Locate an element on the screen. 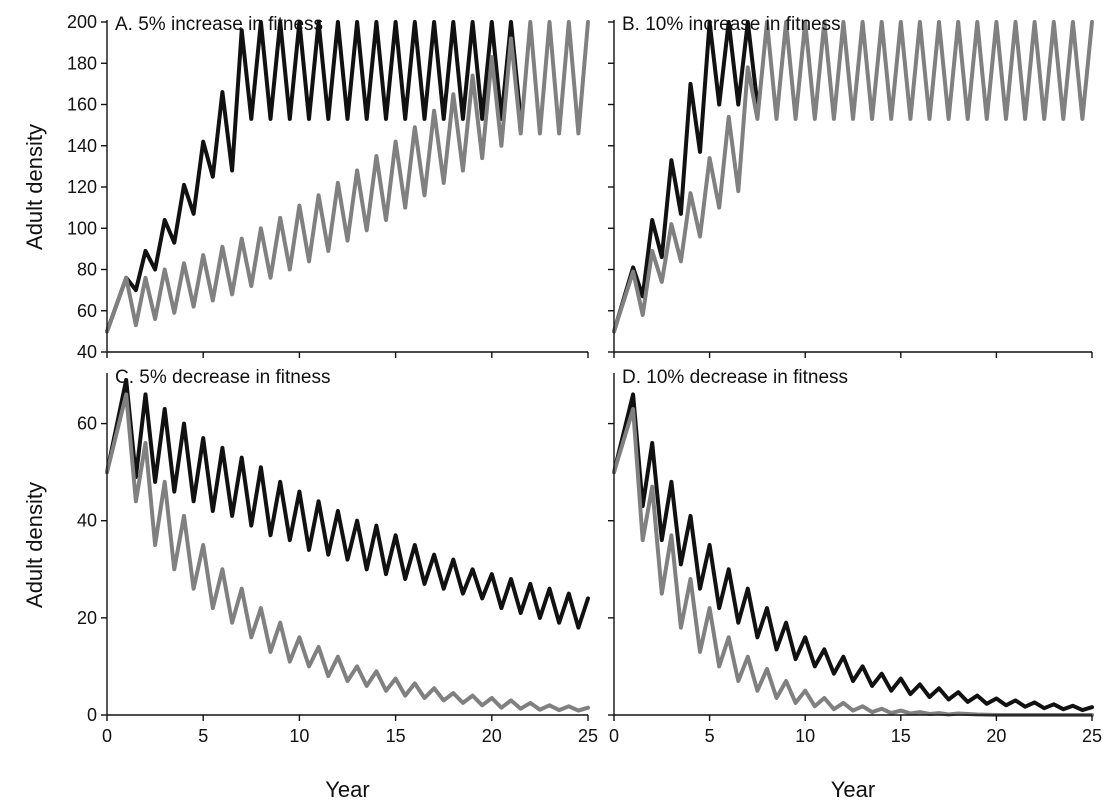 The image size is (1105, 803). y-tick-label: 0 is located at coordinates (92, 715).